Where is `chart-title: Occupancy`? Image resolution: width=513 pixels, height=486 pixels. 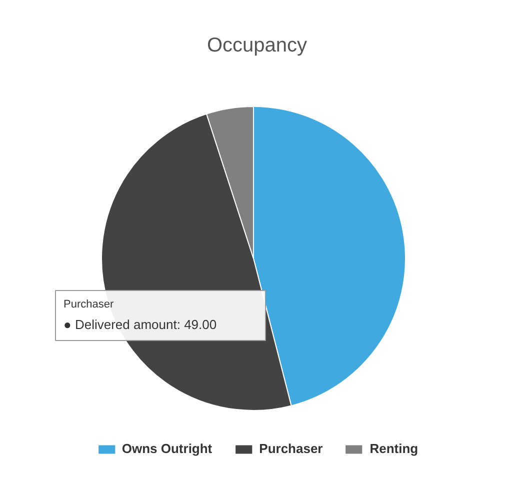 chart-title: Occupancy is located at coordinates (257, 45).